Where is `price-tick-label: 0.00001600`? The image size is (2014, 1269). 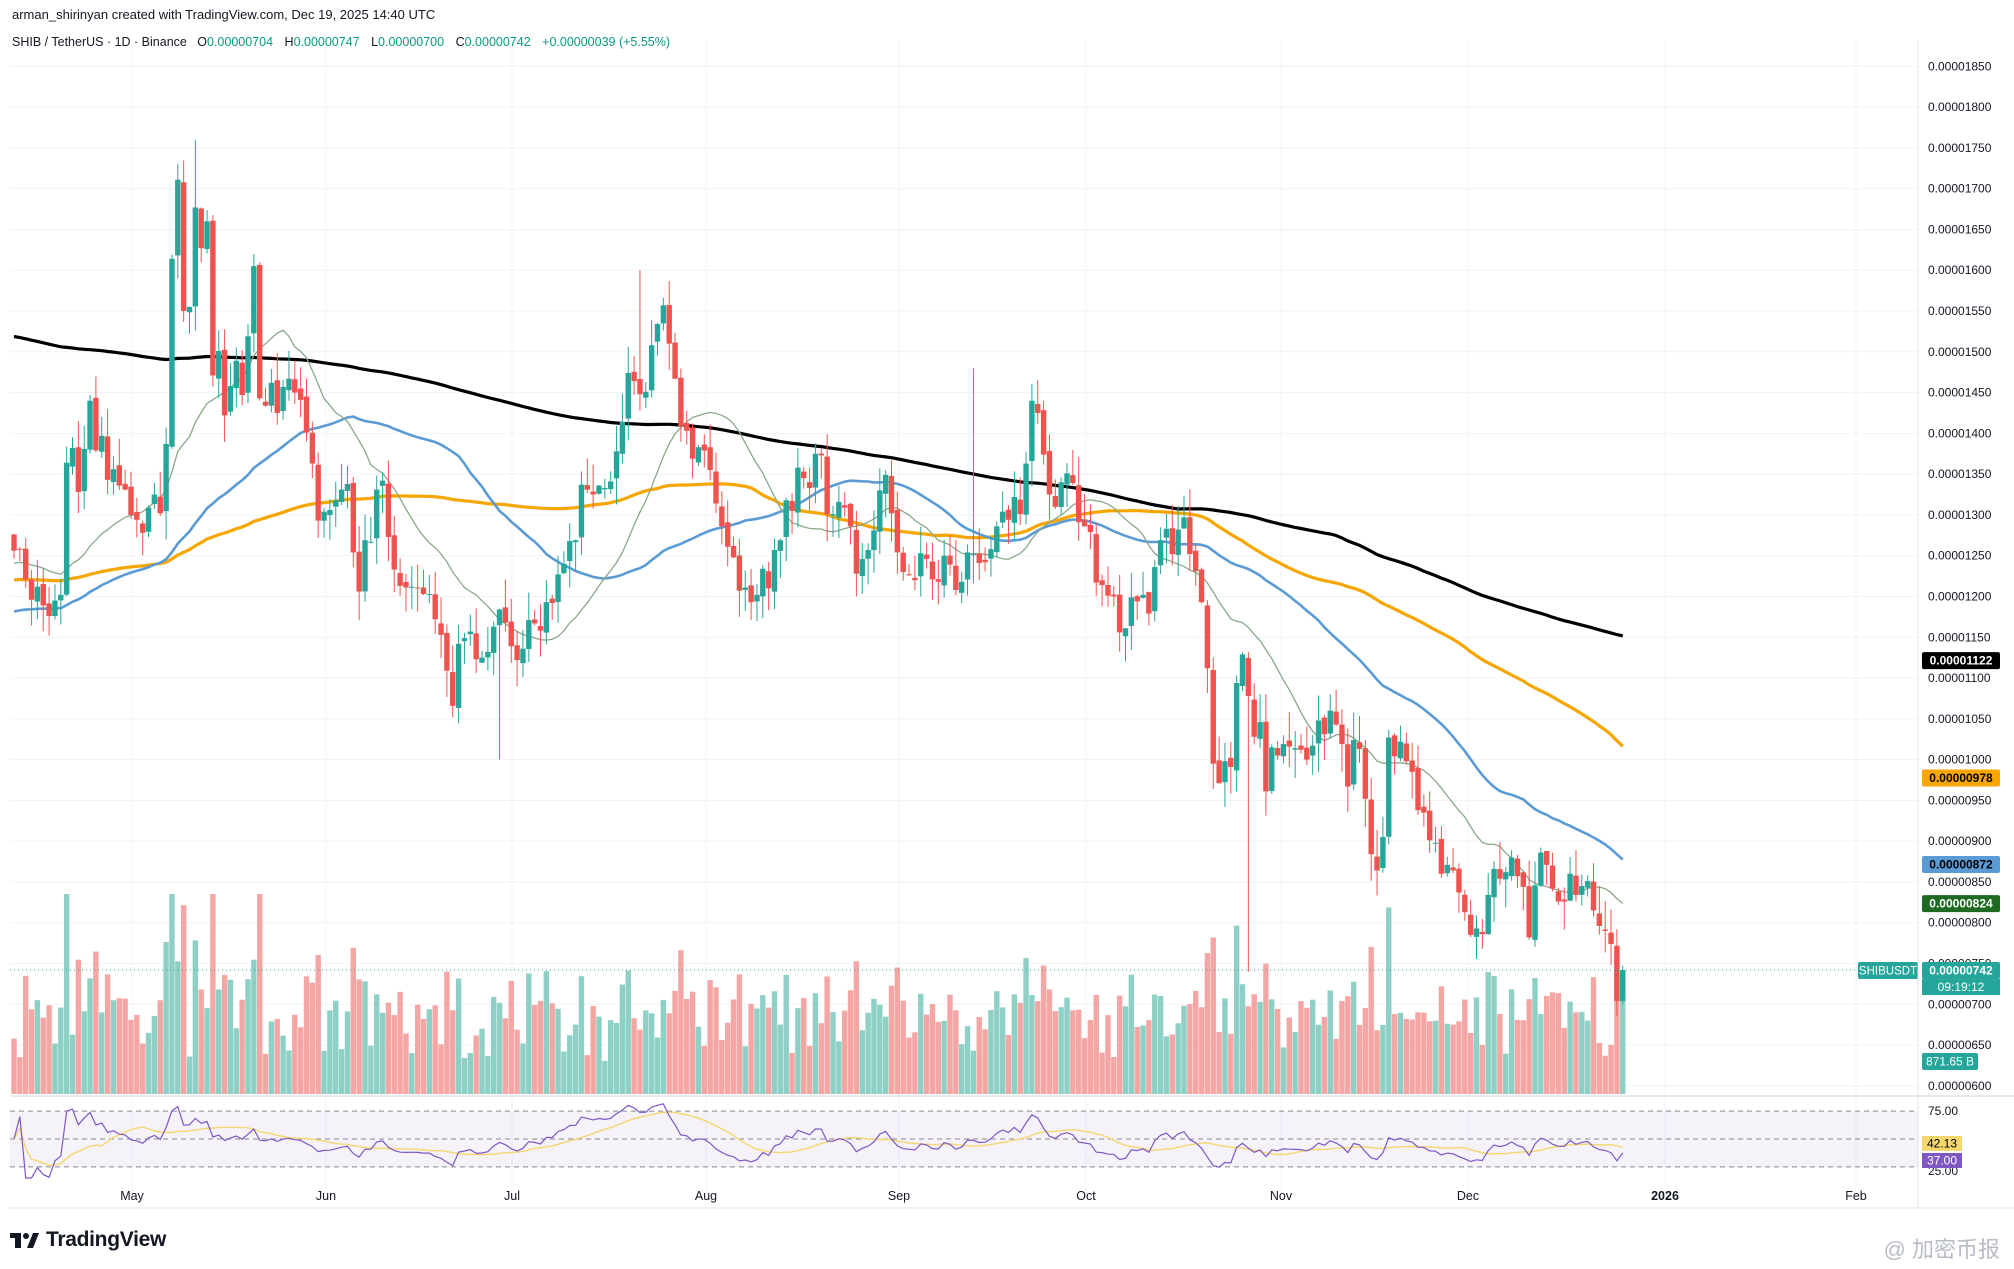 price-tick-label: 0.00001600 is located at coordinates (1960, 270).